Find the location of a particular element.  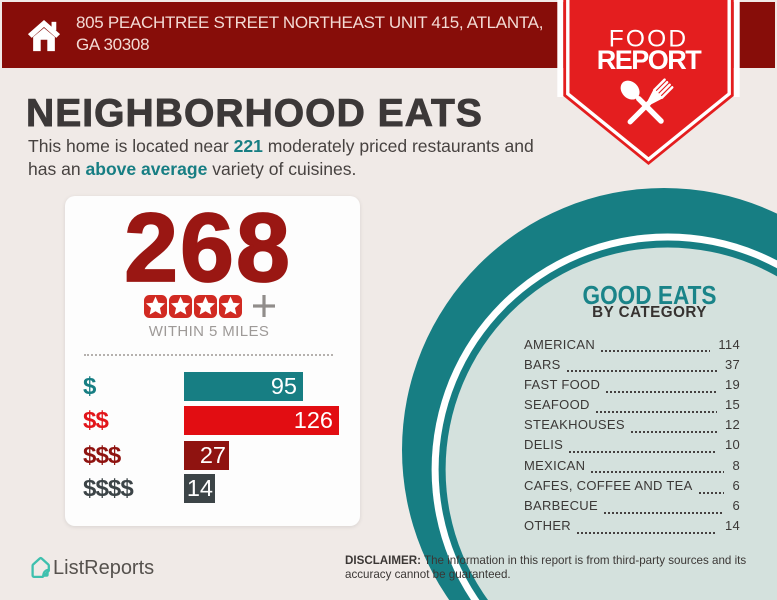

svg-text: FOOD is located at coordinates (649, 39).